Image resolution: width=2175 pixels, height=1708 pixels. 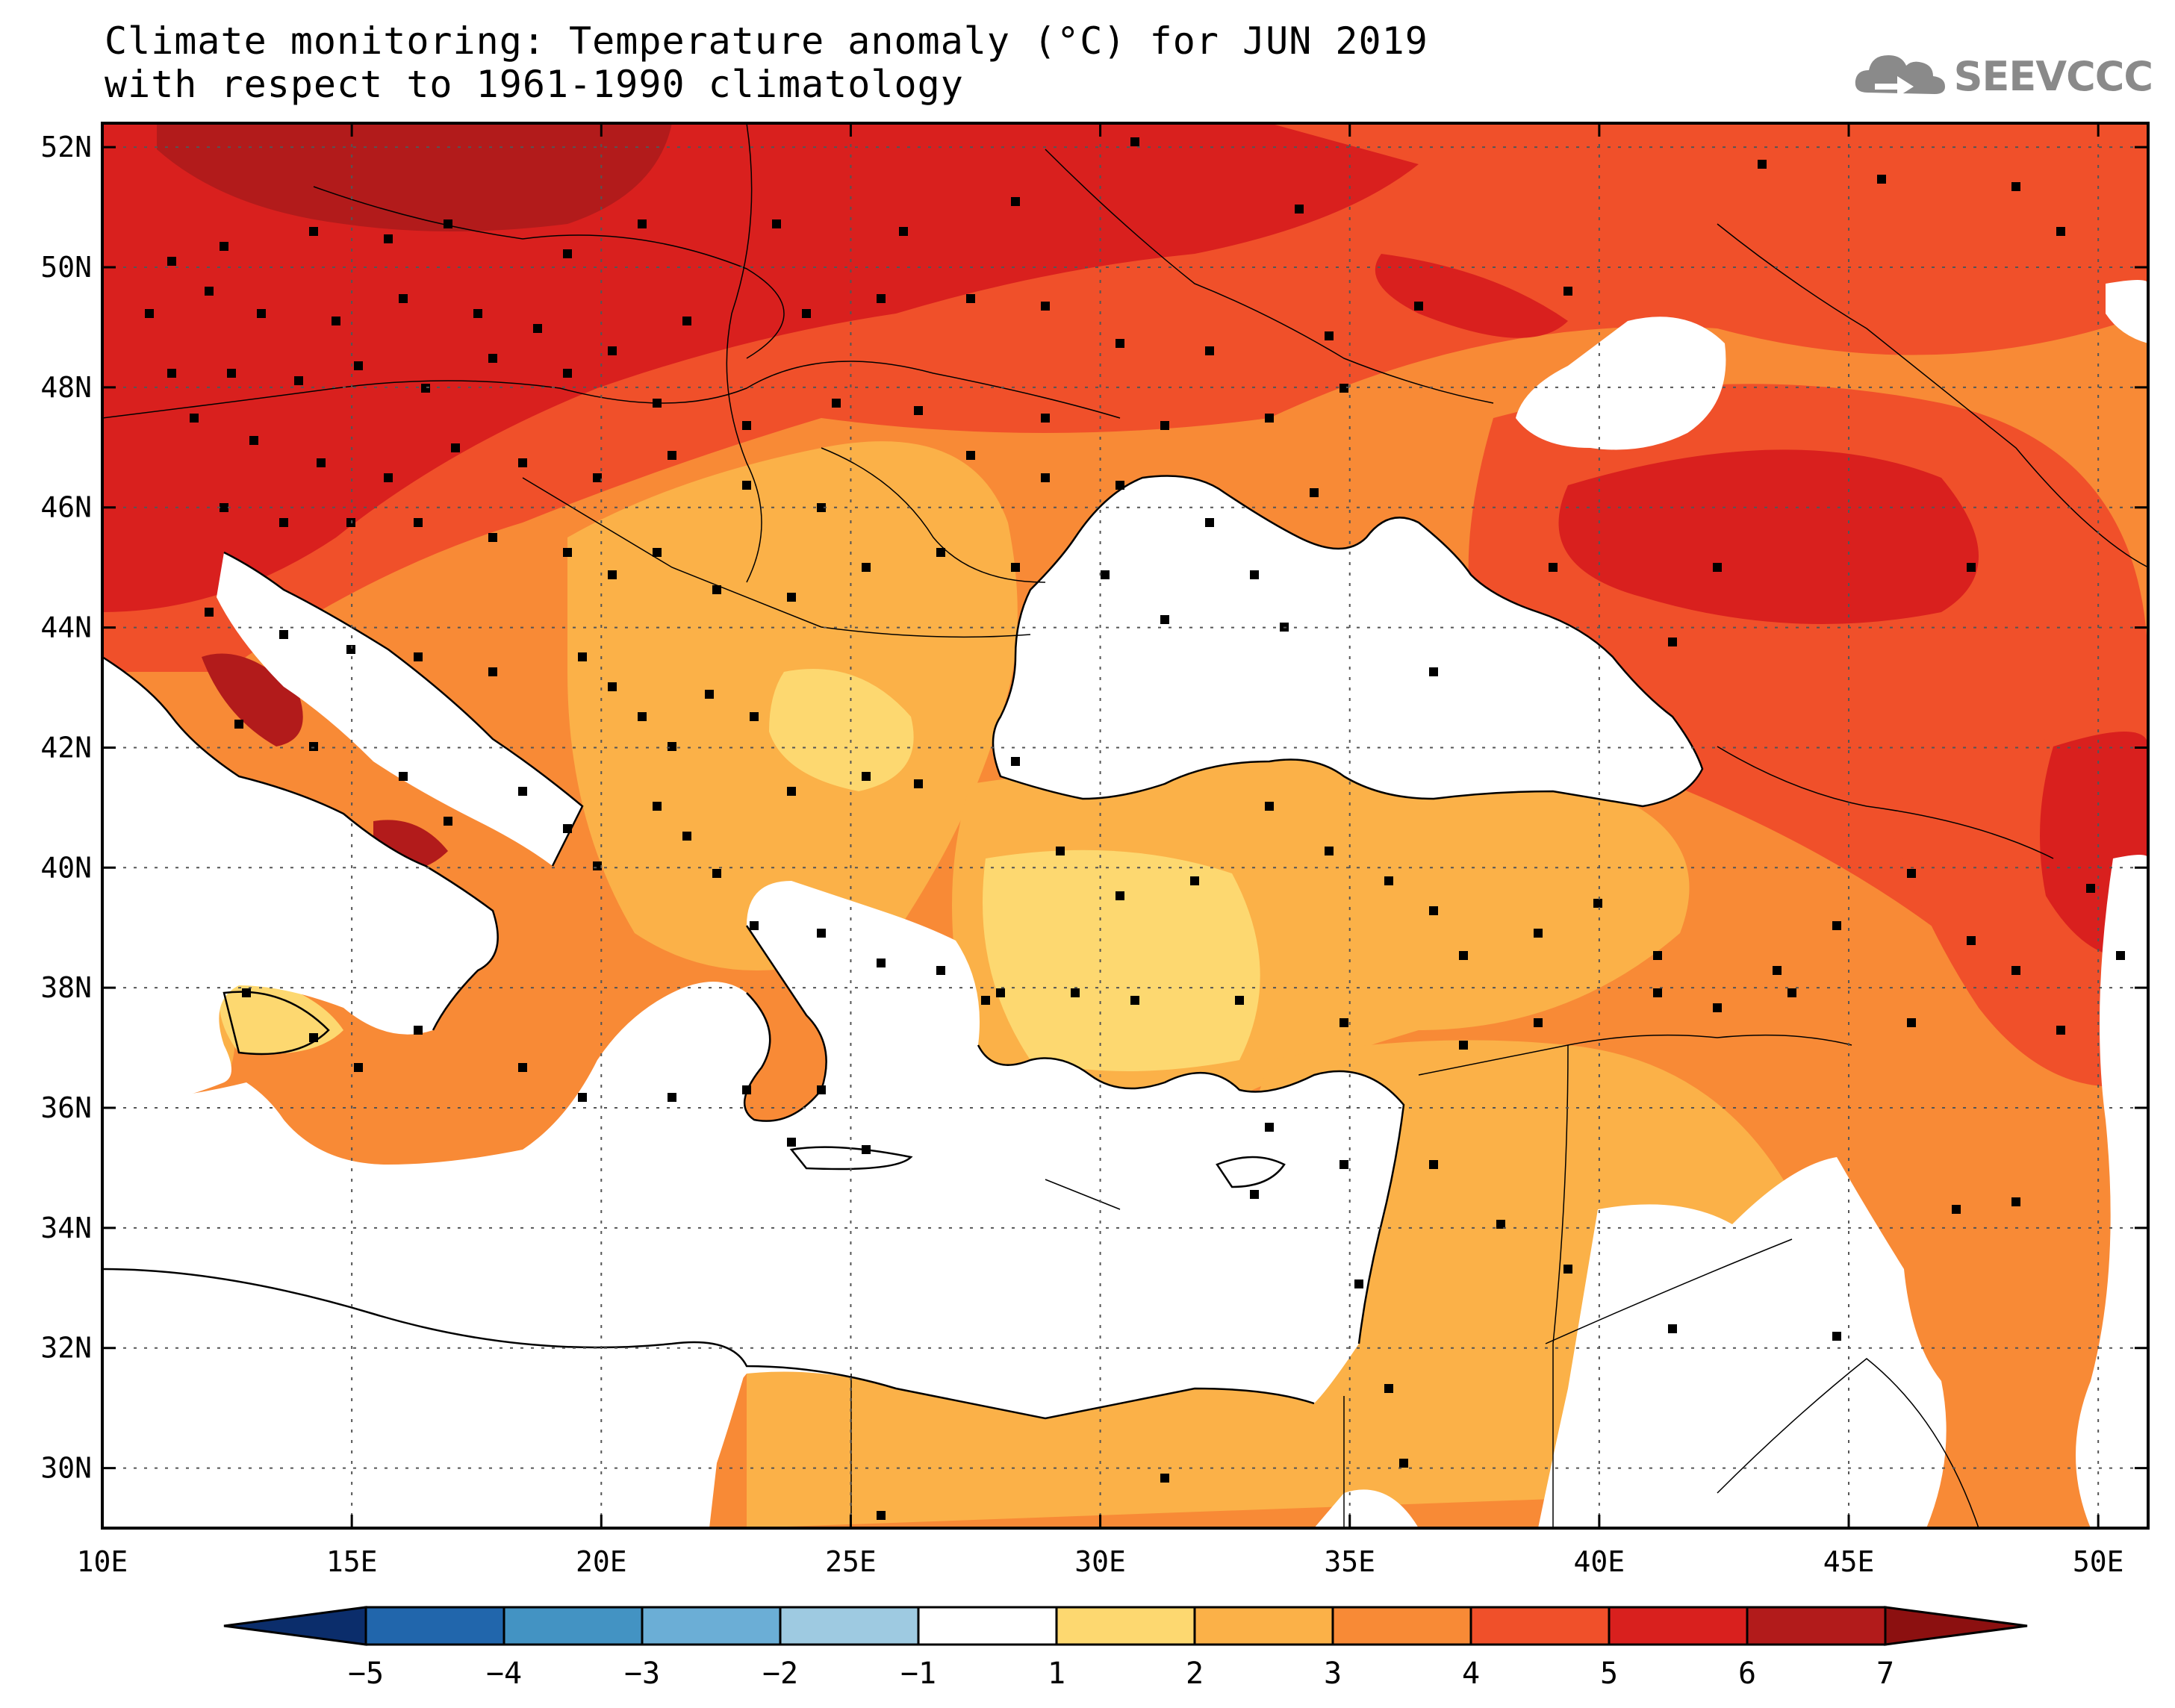 What do you see at coordinates (851, 1561) in the screenshot?
I see `lon-label: 25E` at bounding box center [851, 1561].